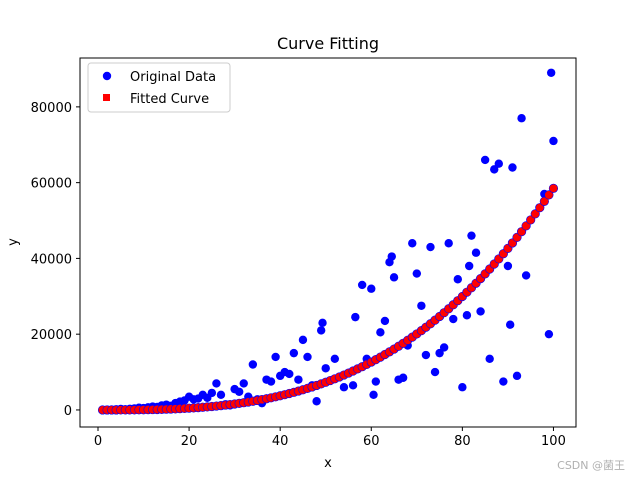 Image resolution: width=640 pixels, height=480 pixels. What do you see at coordinates (51, 335) in the screenshot?
I see `y-tick-label: 20000` at bounding box center [51, 335].